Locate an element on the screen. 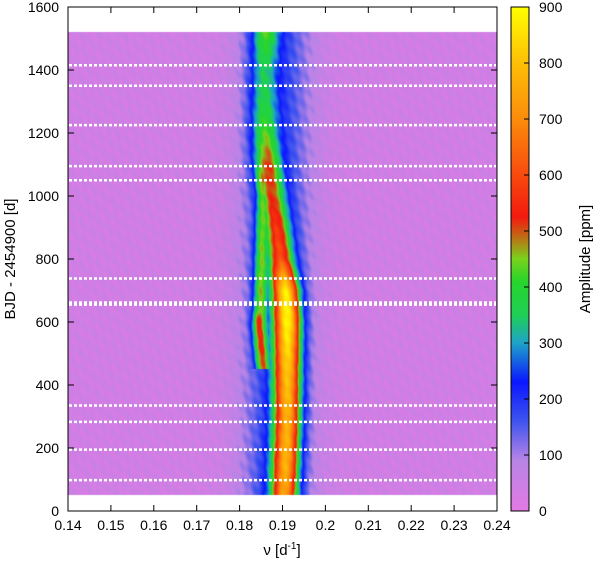  y-tick-label: 200 is located at coordinates (48, 448).